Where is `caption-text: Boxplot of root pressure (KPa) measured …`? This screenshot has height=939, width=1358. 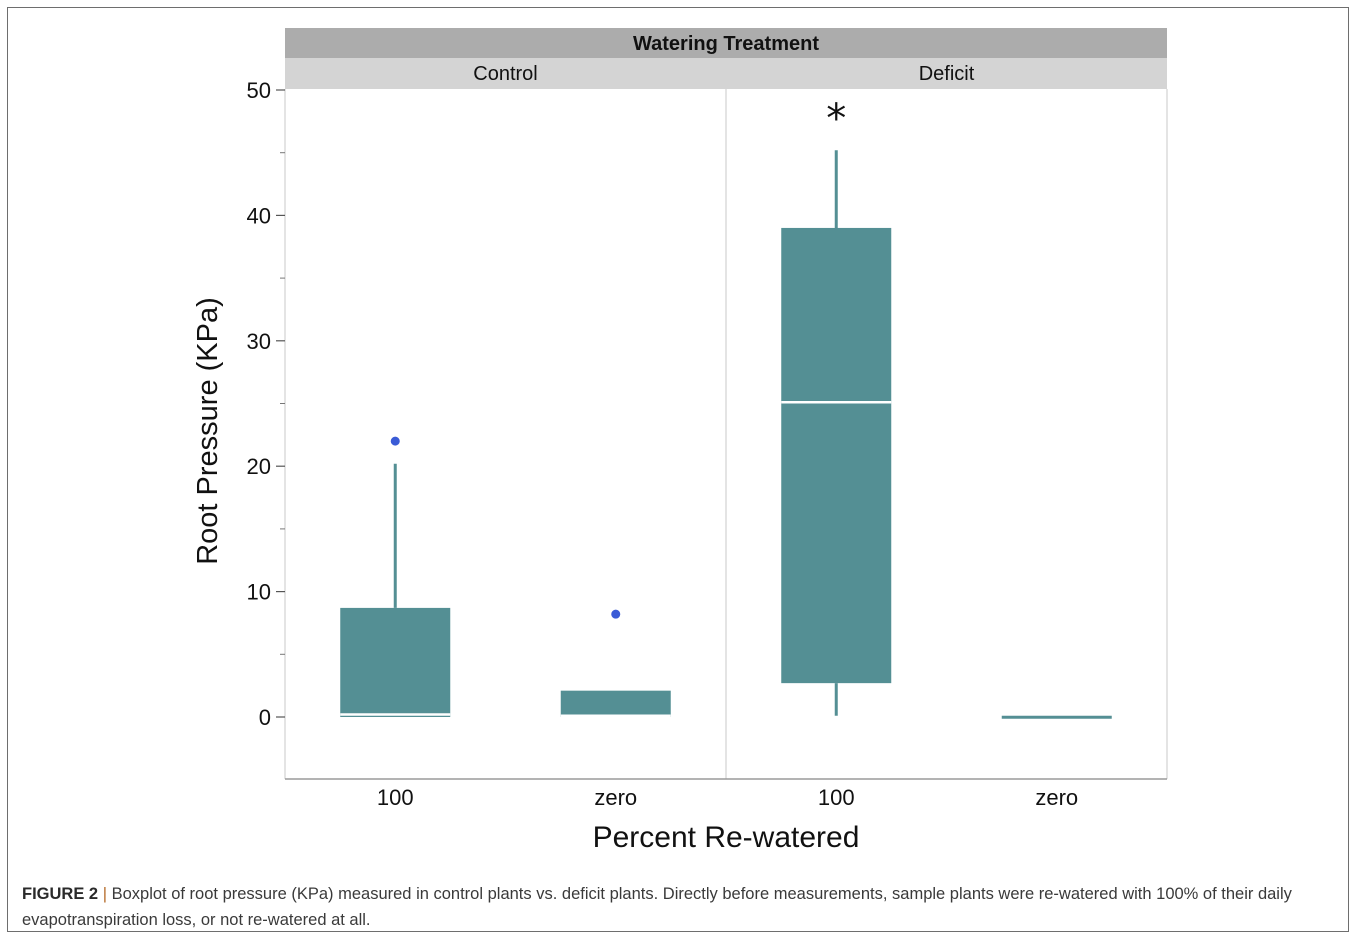
caption-text: Boxplot of root pressure (KPa) measured … is located at coordinates (657, 907).